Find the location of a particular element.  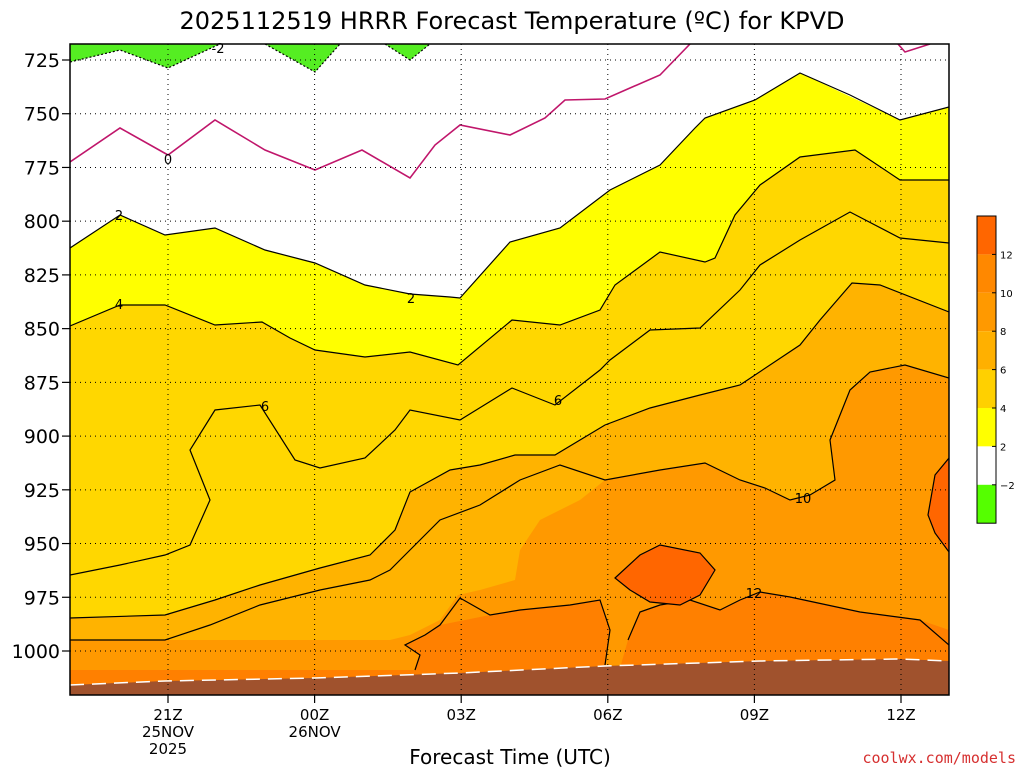

y-tick-label: 975 is located at coordinates (42, 598).